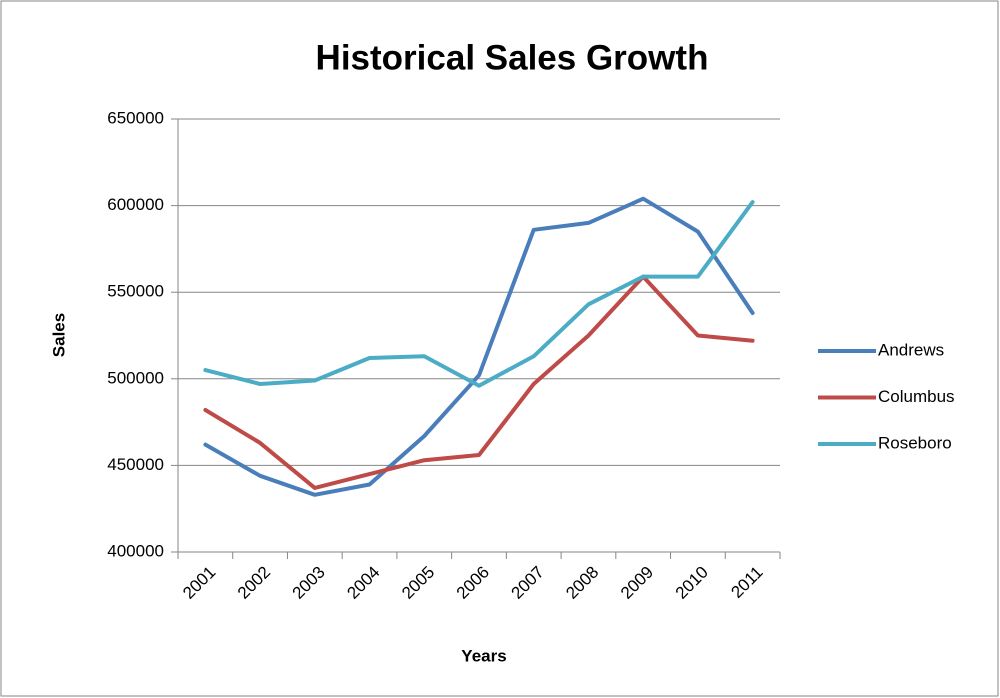 This screenshot has height=698, width=1000. Describe the element at coordinates (135, 550) in the screenshot. I see `y-tick-label: 400000` at that location.